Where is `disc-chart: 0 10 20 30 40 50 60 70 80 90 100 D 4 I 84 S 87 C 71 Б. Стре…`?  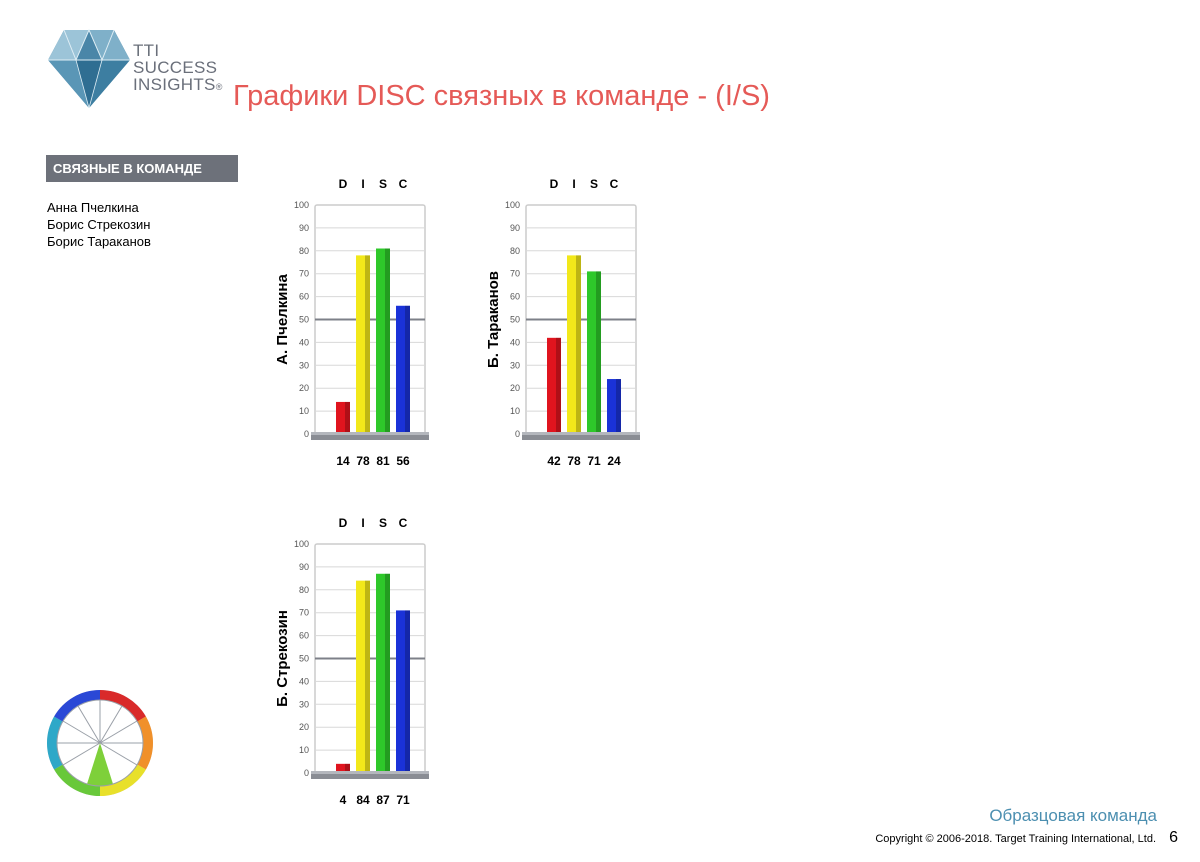
disc-chart: 0 10 20 30 40 50 60 70 80 90 100 D 4 I 84 S 87 C 71 Б. Стре… is located at coordinates (365, 659).